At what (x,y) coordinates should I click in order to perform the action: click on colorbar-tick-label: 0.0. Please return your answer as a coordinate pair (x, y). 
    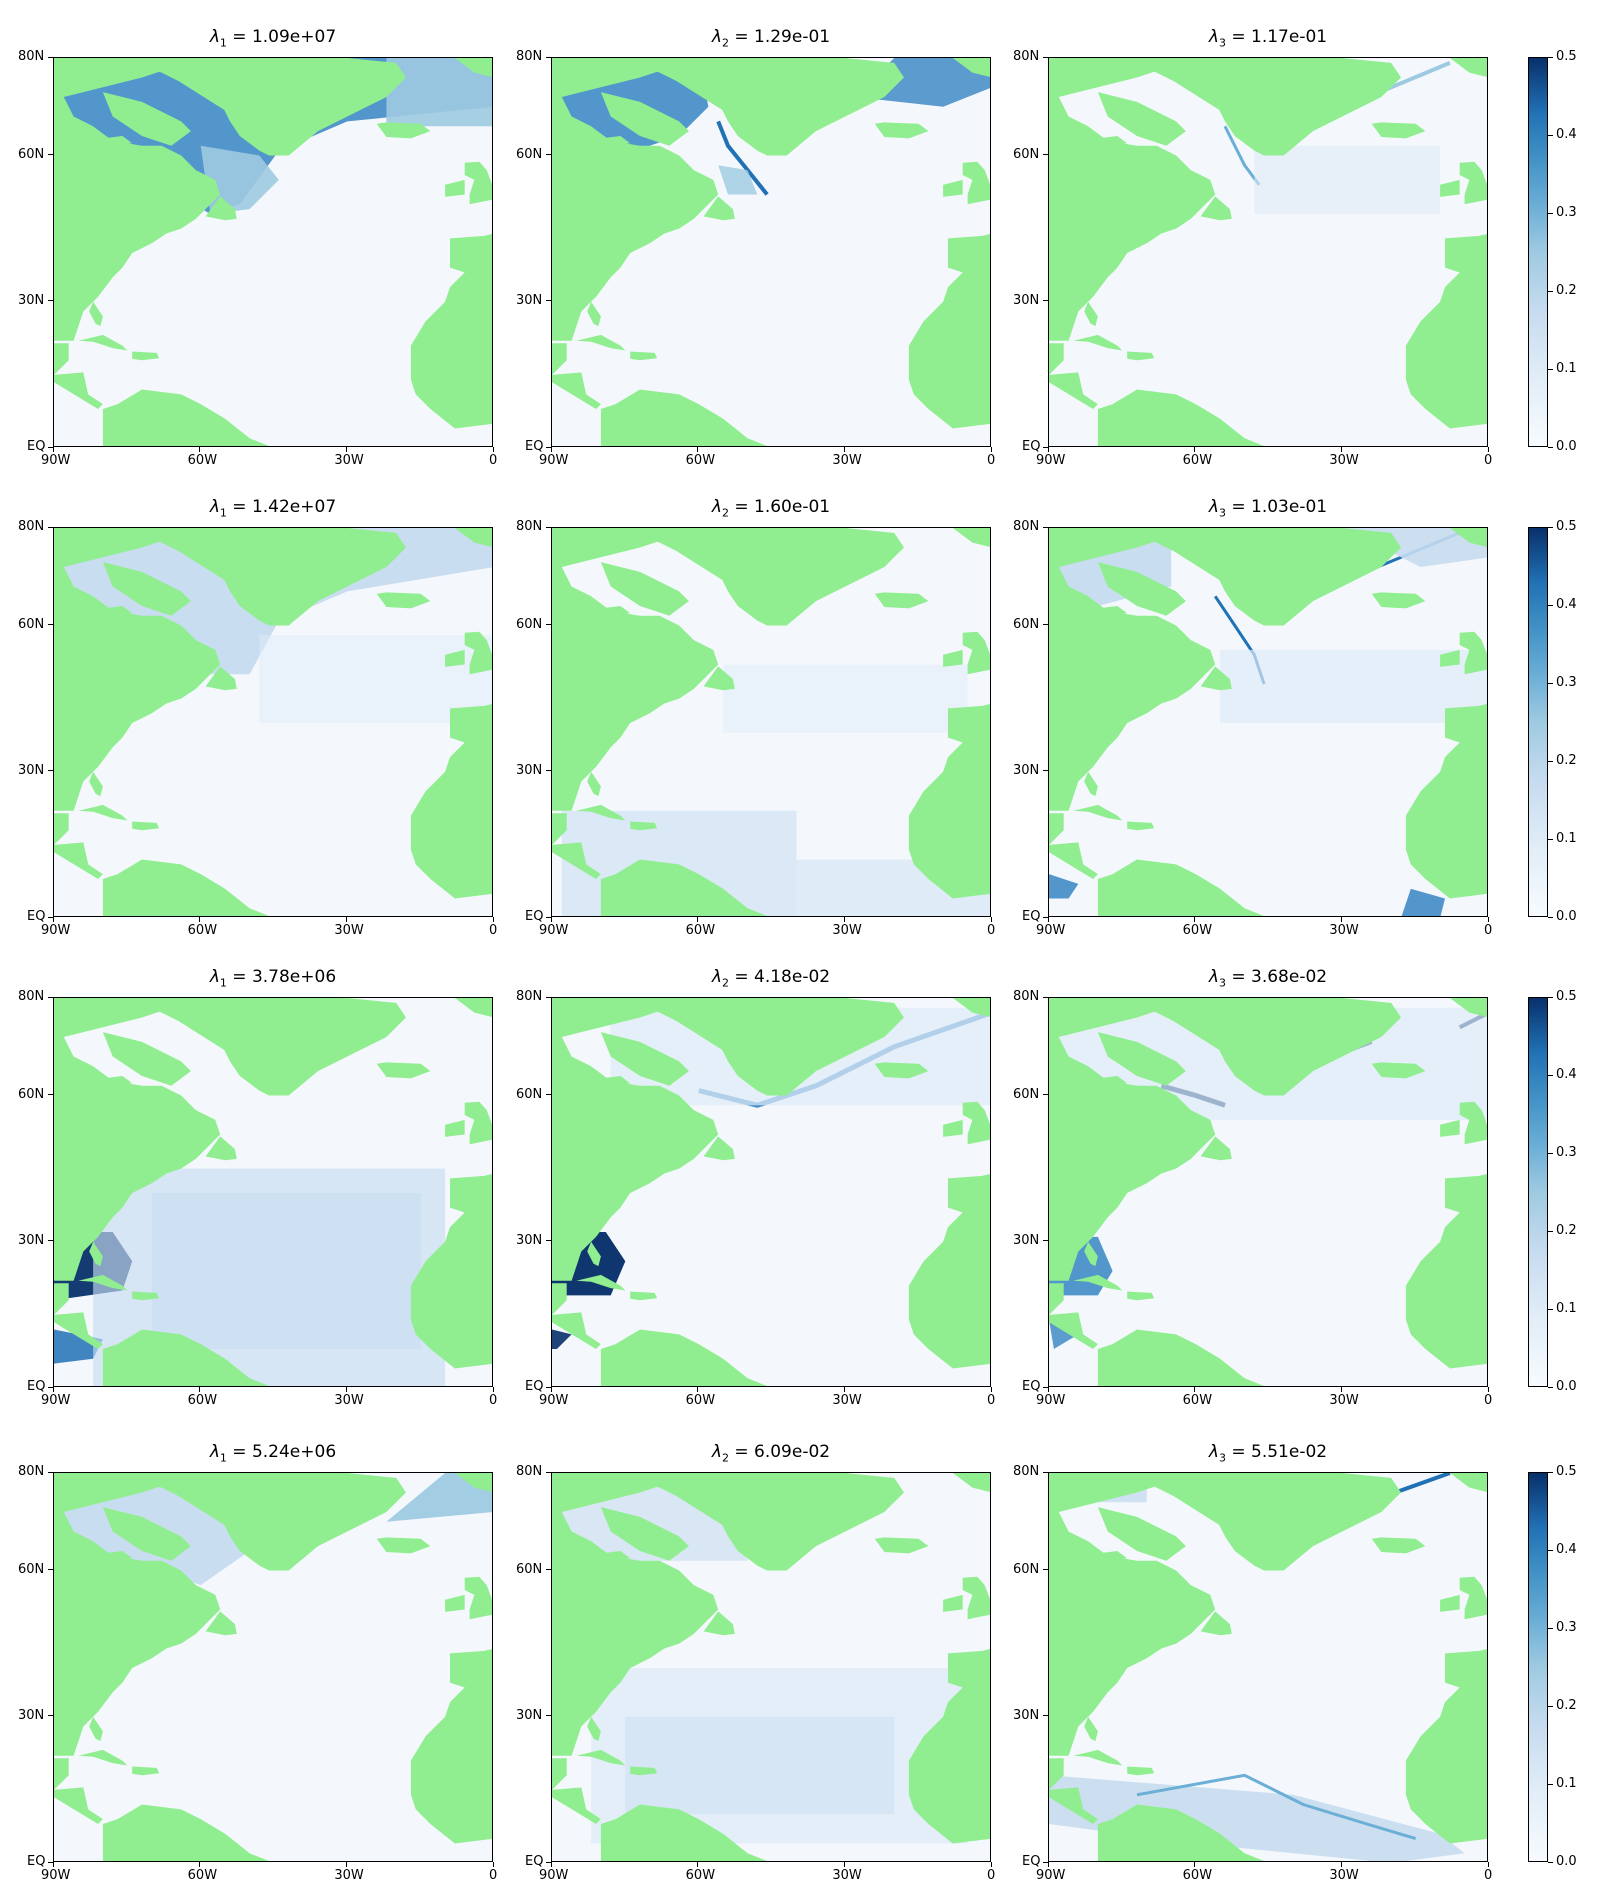
    Looking at the image, I should click on (1566, 446).